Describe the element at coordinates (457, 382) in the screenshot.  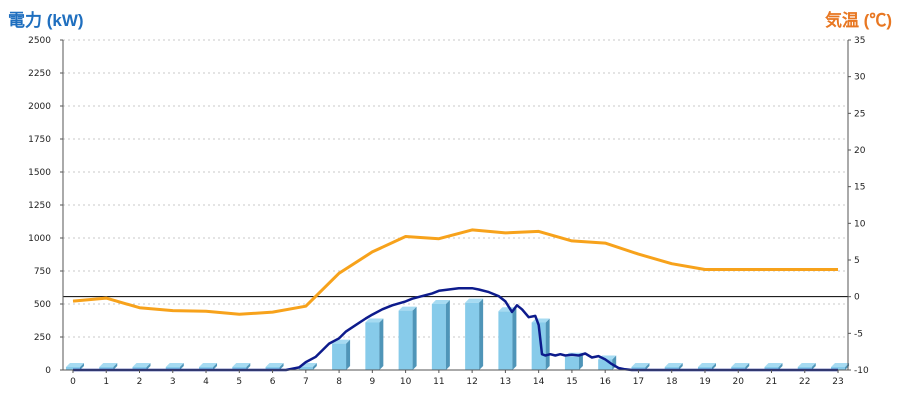
I see `x-tick-labels: 0 1 2 3 4 5 6 7 8 9 10 11 12 13 14 15 16 17 18 19 20 21 22 23` at that location.